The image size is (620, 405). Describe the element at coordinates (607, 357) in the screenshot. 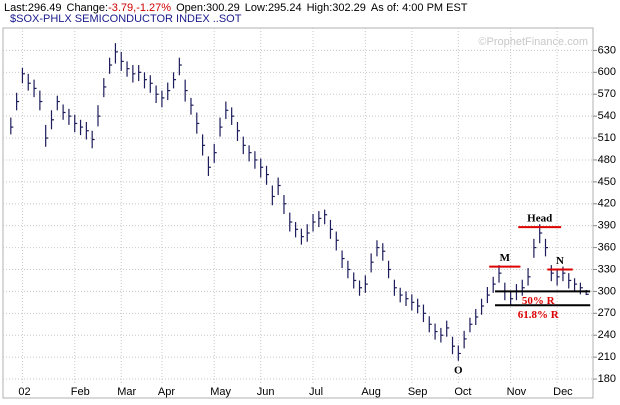

I see `y-tick-label: 210` at that location.